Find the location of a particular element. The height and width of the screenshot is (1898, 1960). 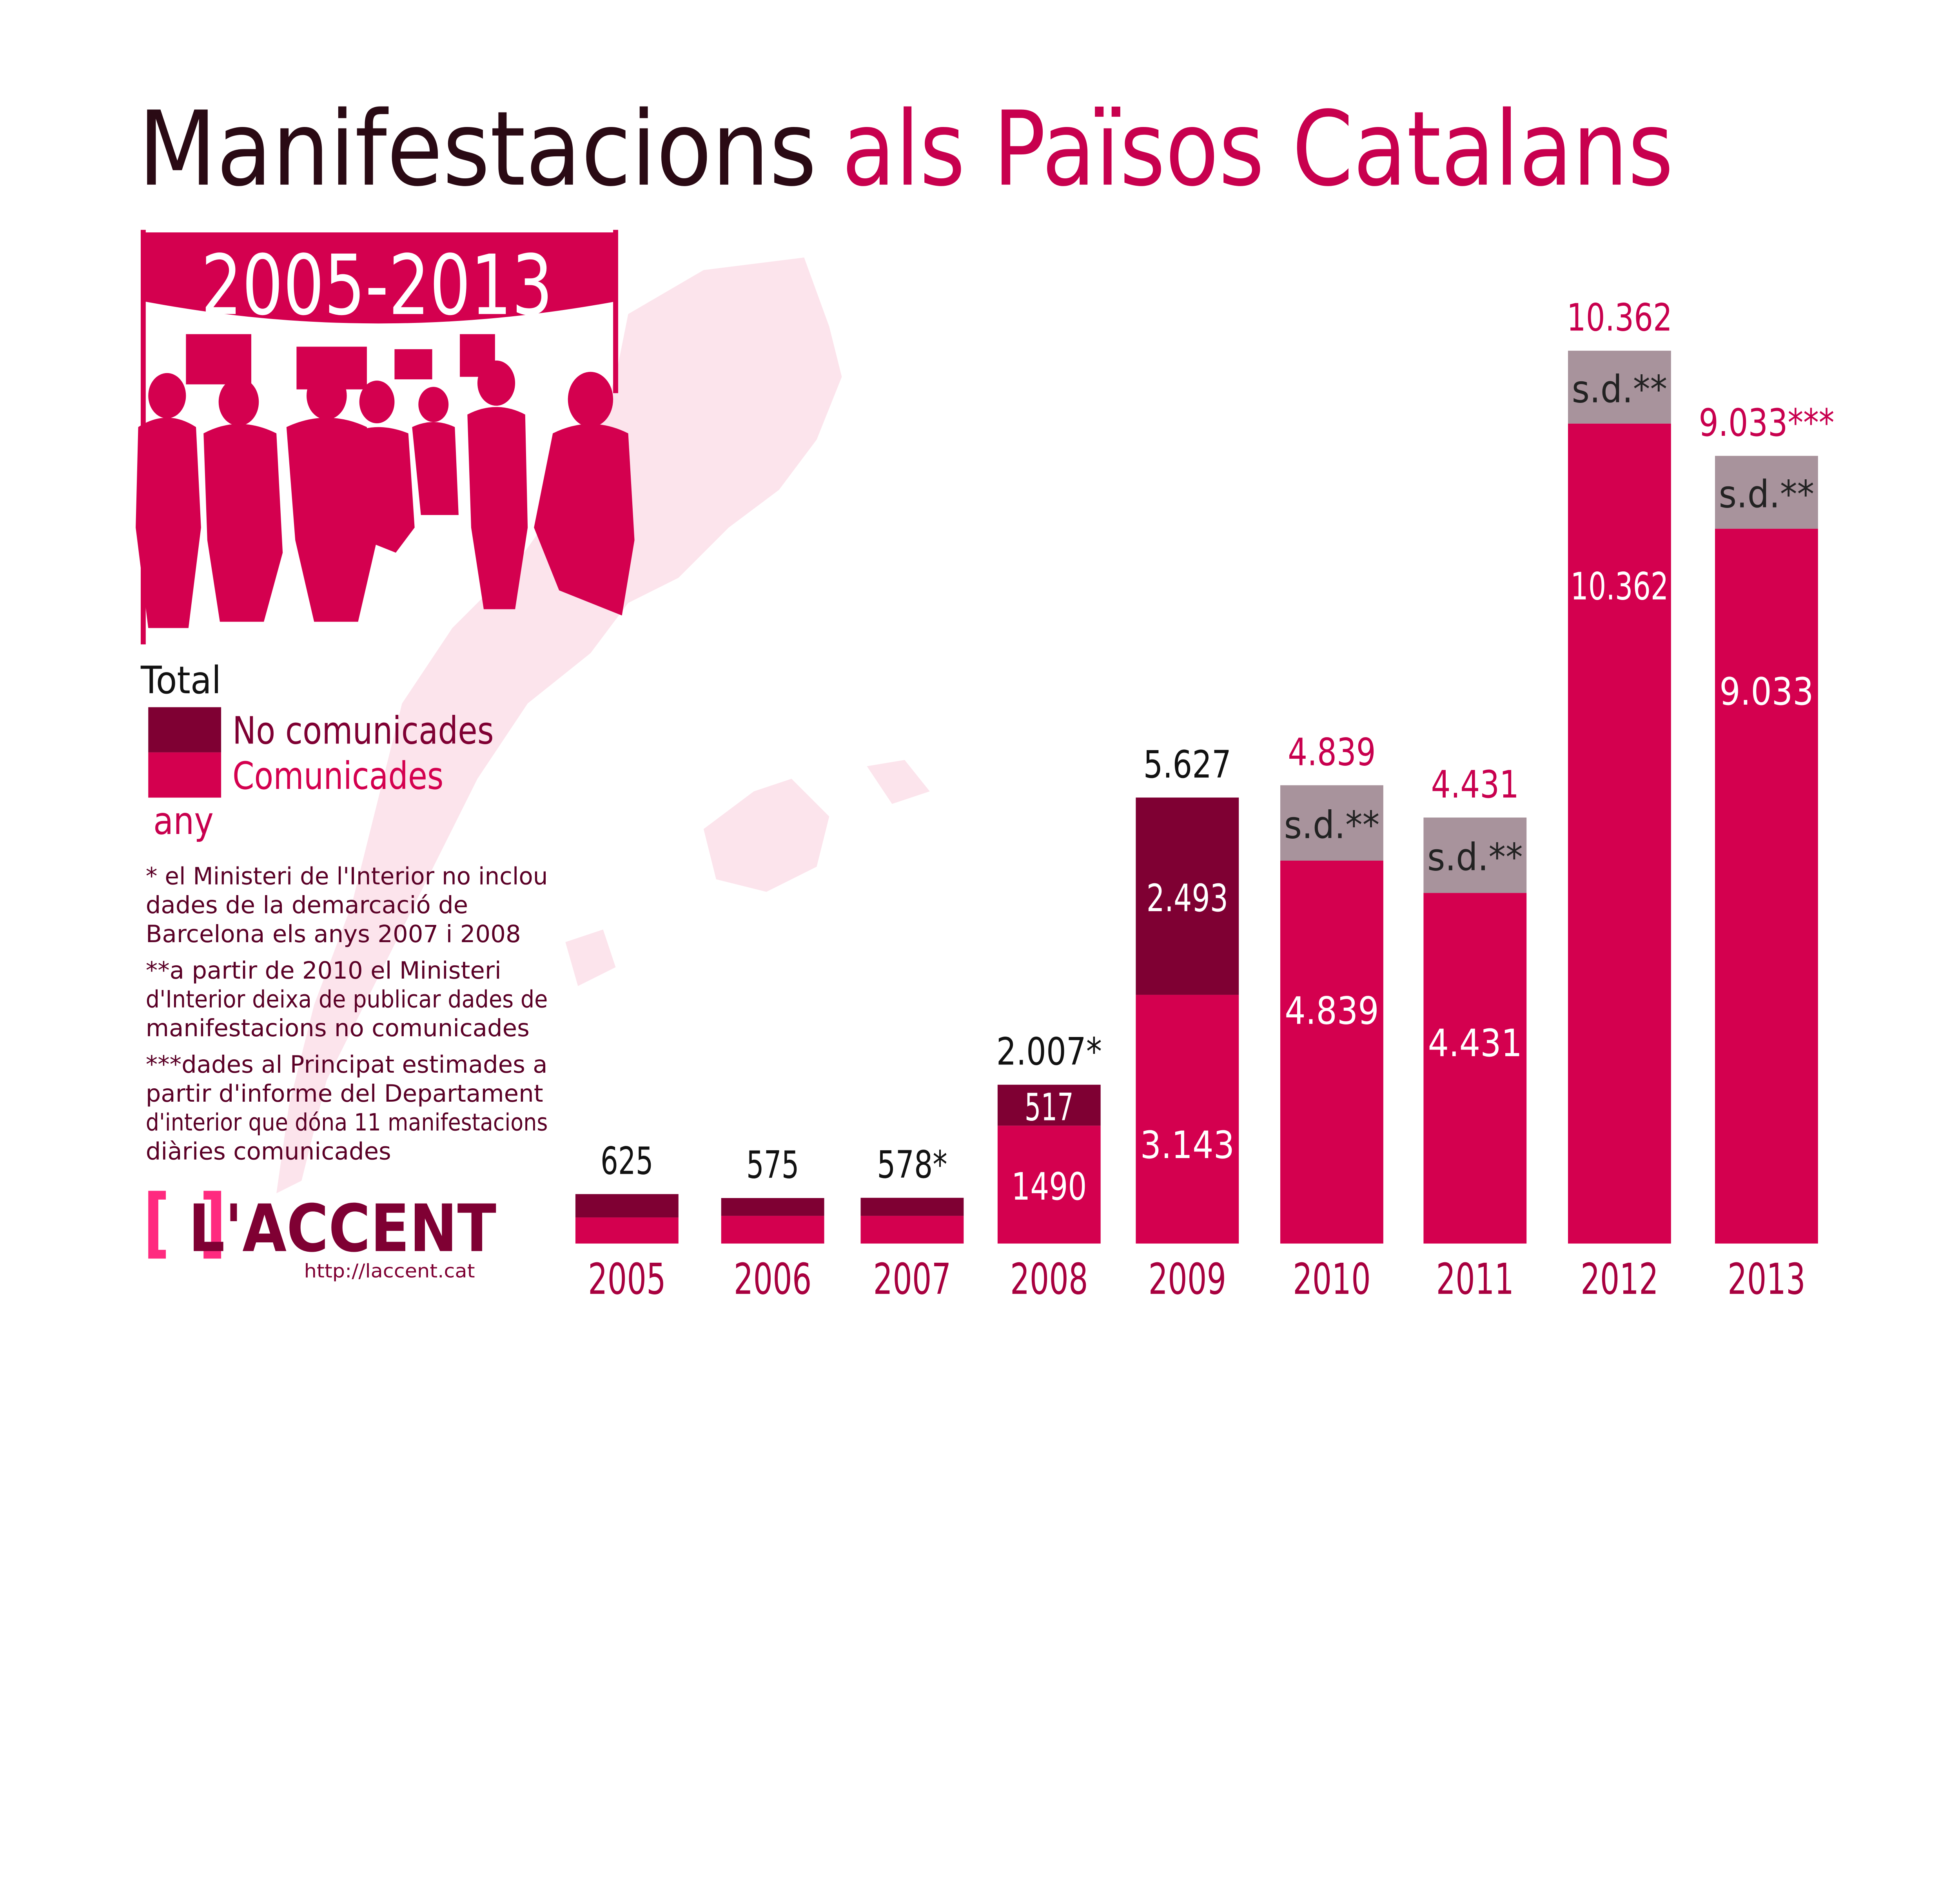

title-part1: Manifestacions is located at coordinates (477, 149).